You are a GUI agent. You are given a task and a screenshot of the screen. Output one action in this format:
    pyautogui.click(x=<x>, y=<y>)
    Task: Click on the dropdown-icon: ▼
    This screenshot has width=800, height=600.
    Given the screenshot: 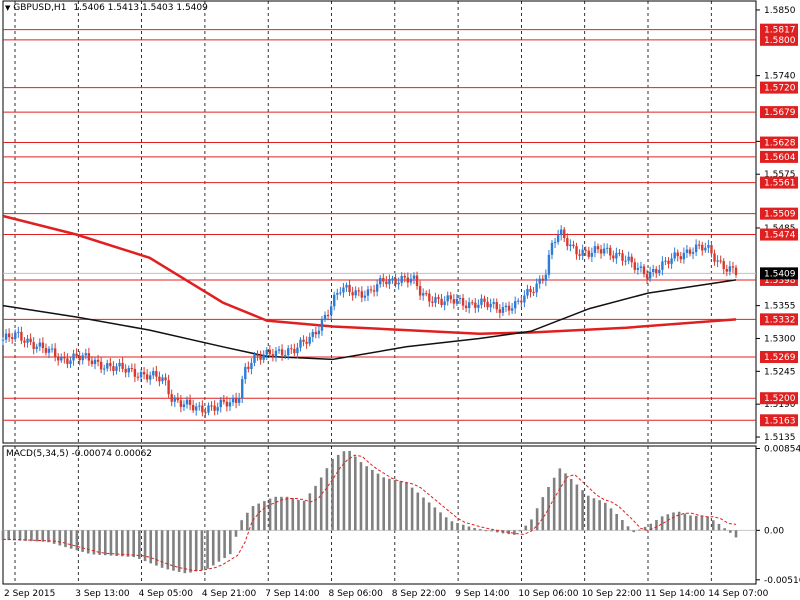 What is the action you would take?
    pyautogui.click(x=8, y=8)
    